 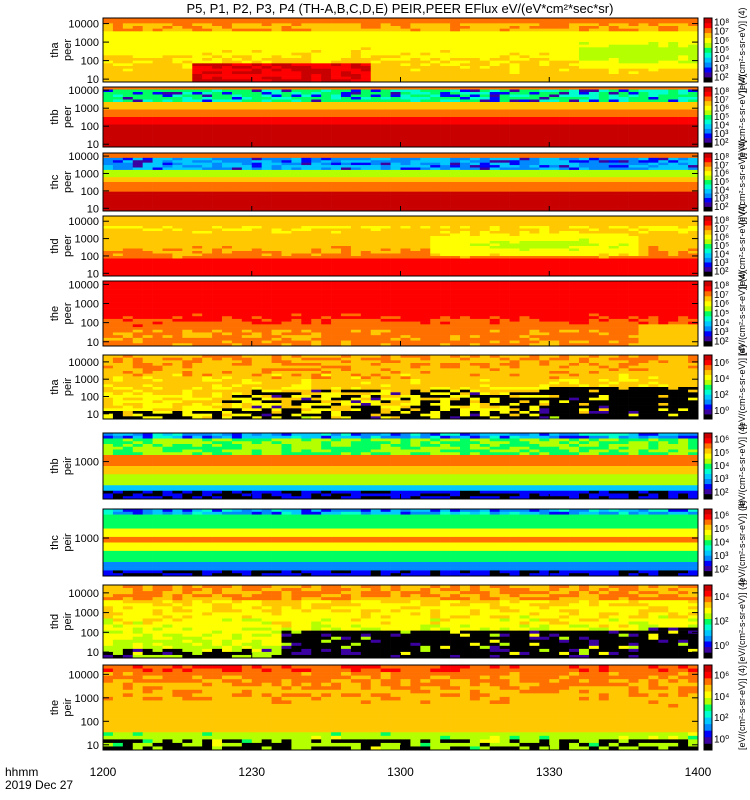 What do you see at coordinates (721, 174) in the screenshot?
I see `colorbar-tick-label: 10⁶` at bounding box center [721, 174].